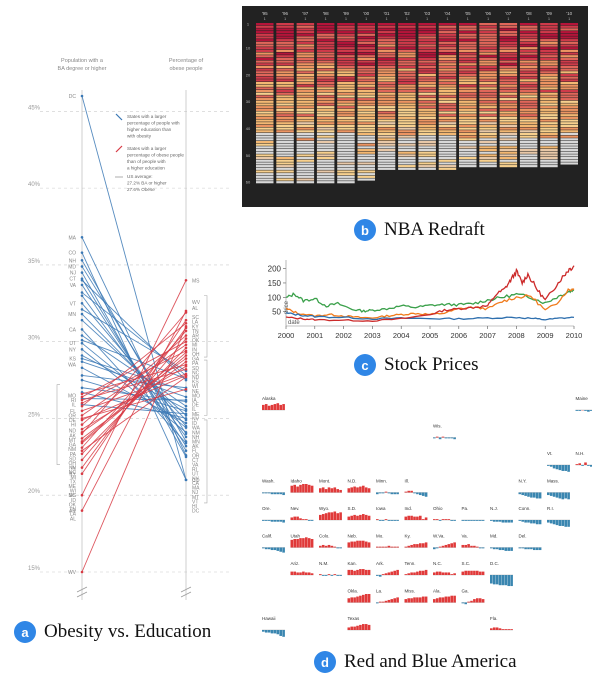 This screenshot has height=688, width=612. I want to click on right-axis-title: obese people, so click(185, 69).